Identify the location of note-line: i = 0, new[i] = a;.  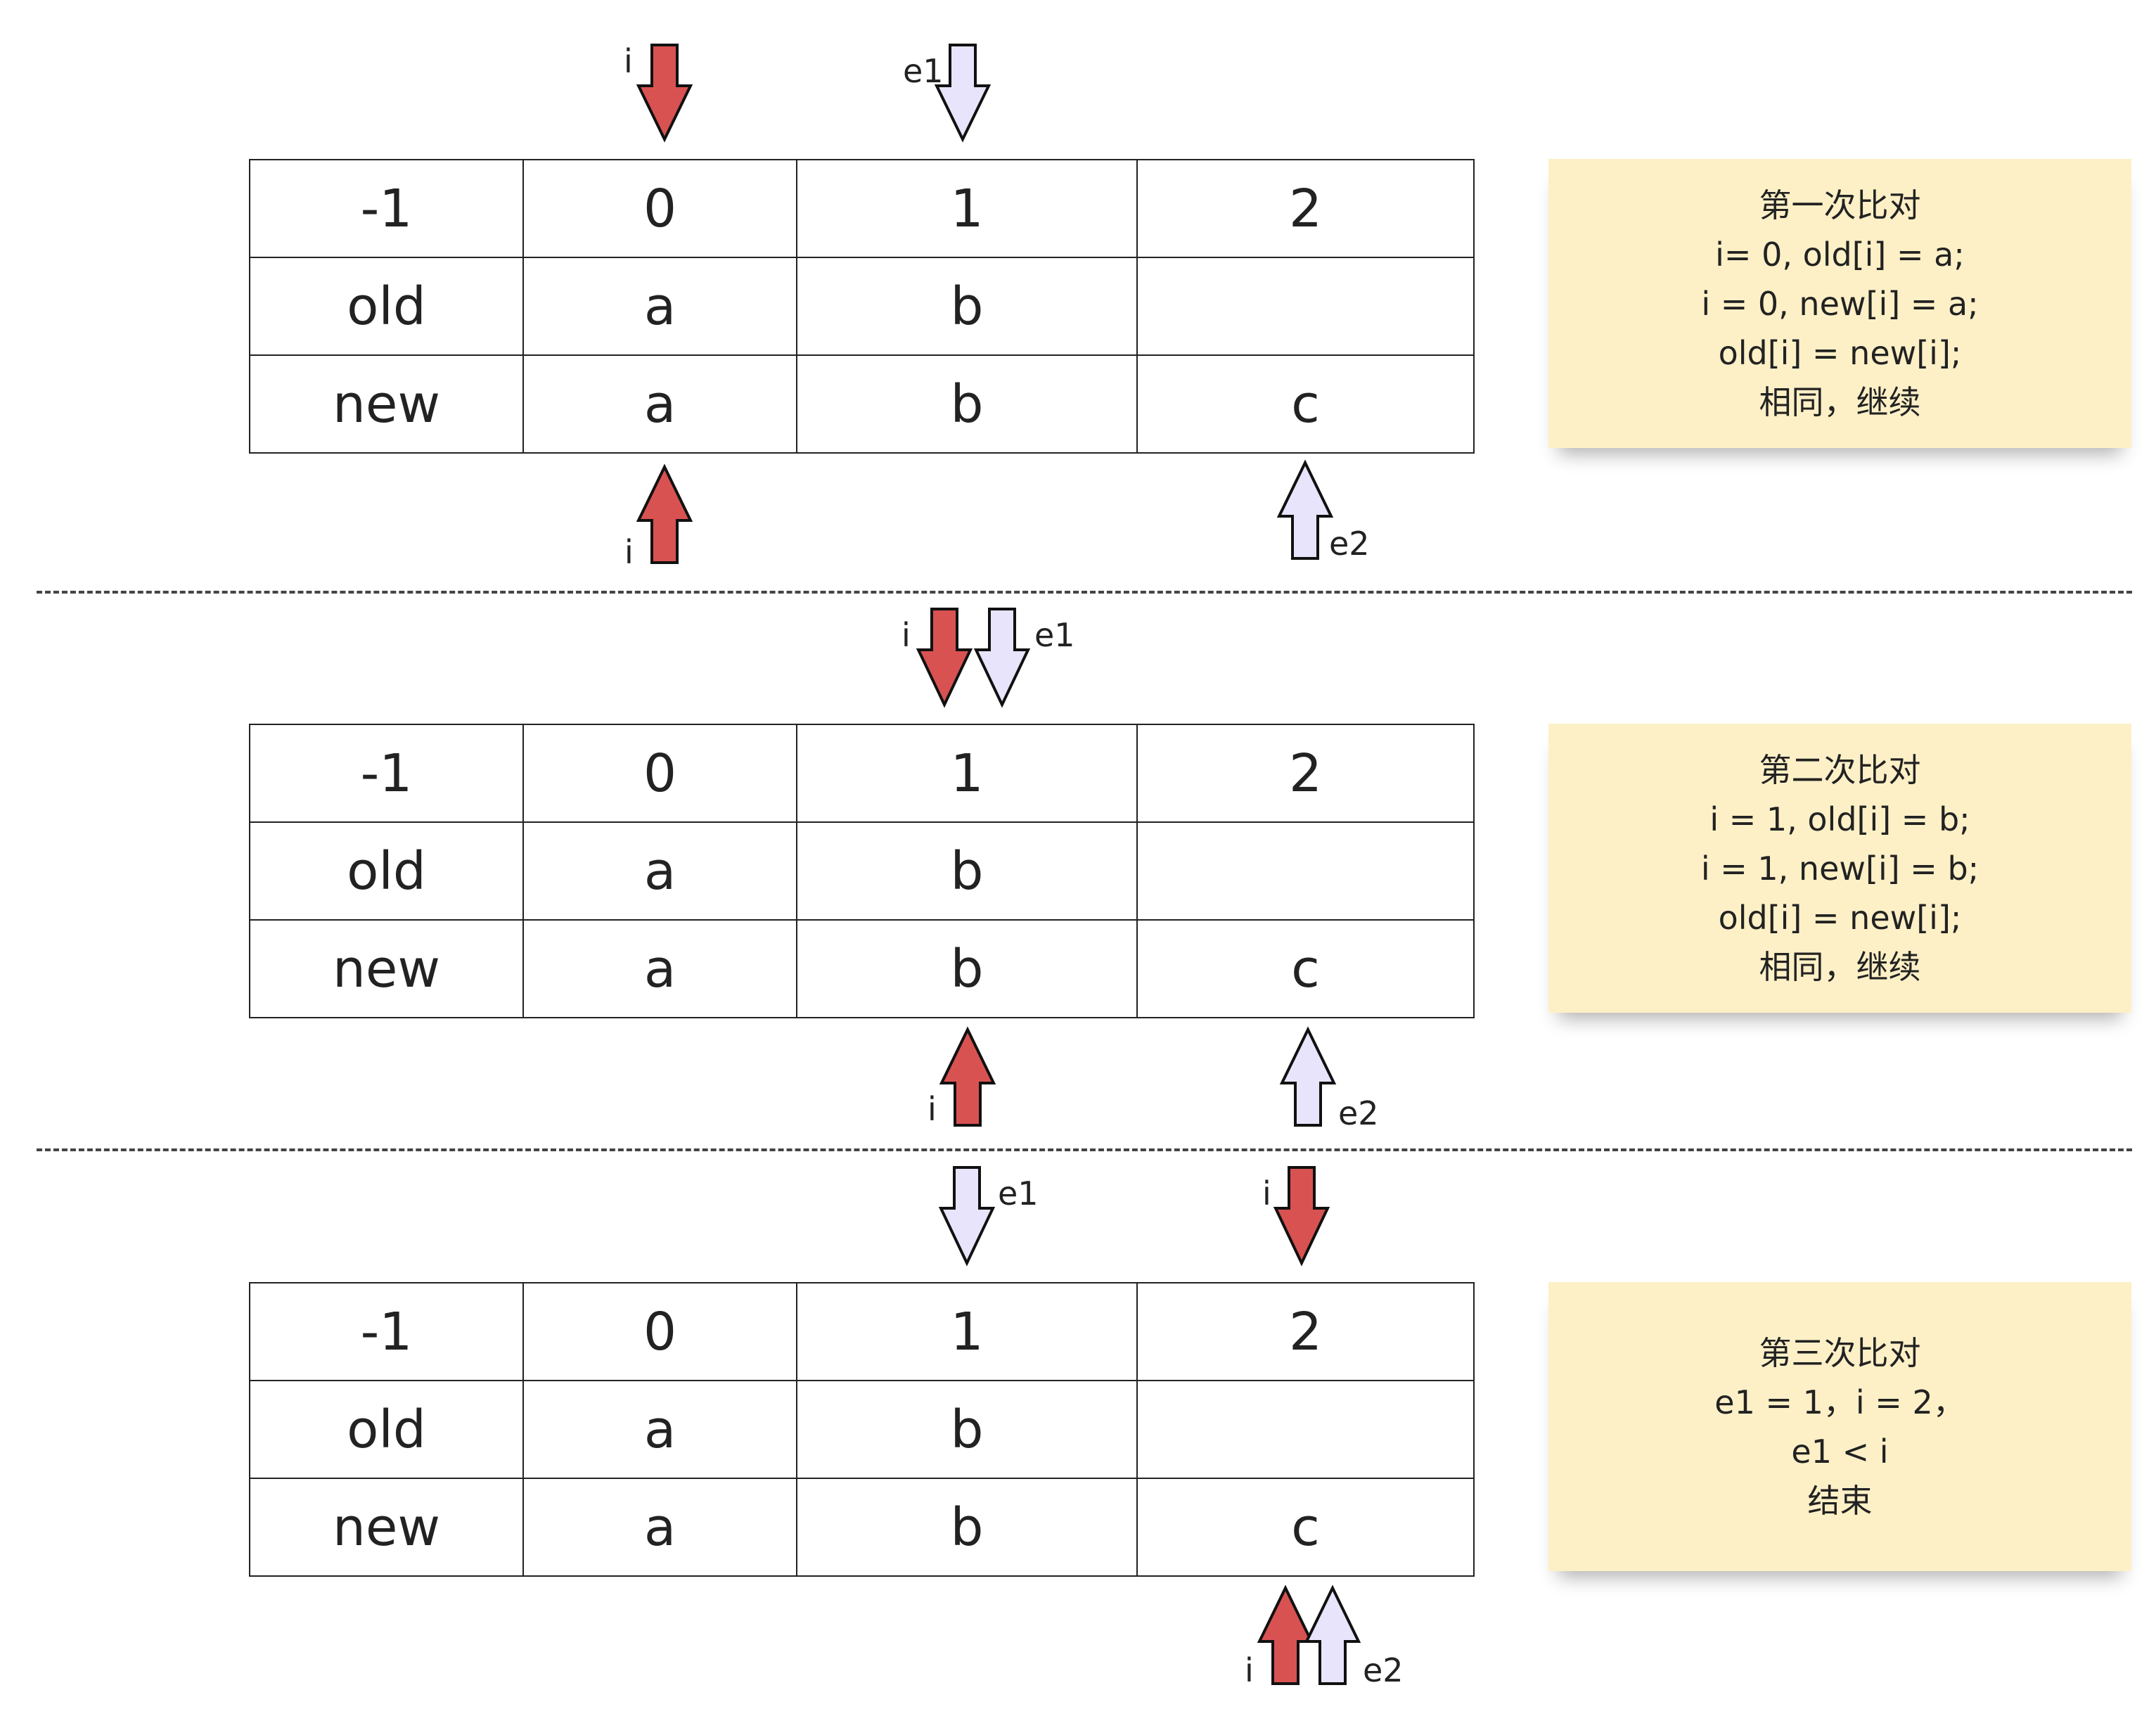
(1840, 303).